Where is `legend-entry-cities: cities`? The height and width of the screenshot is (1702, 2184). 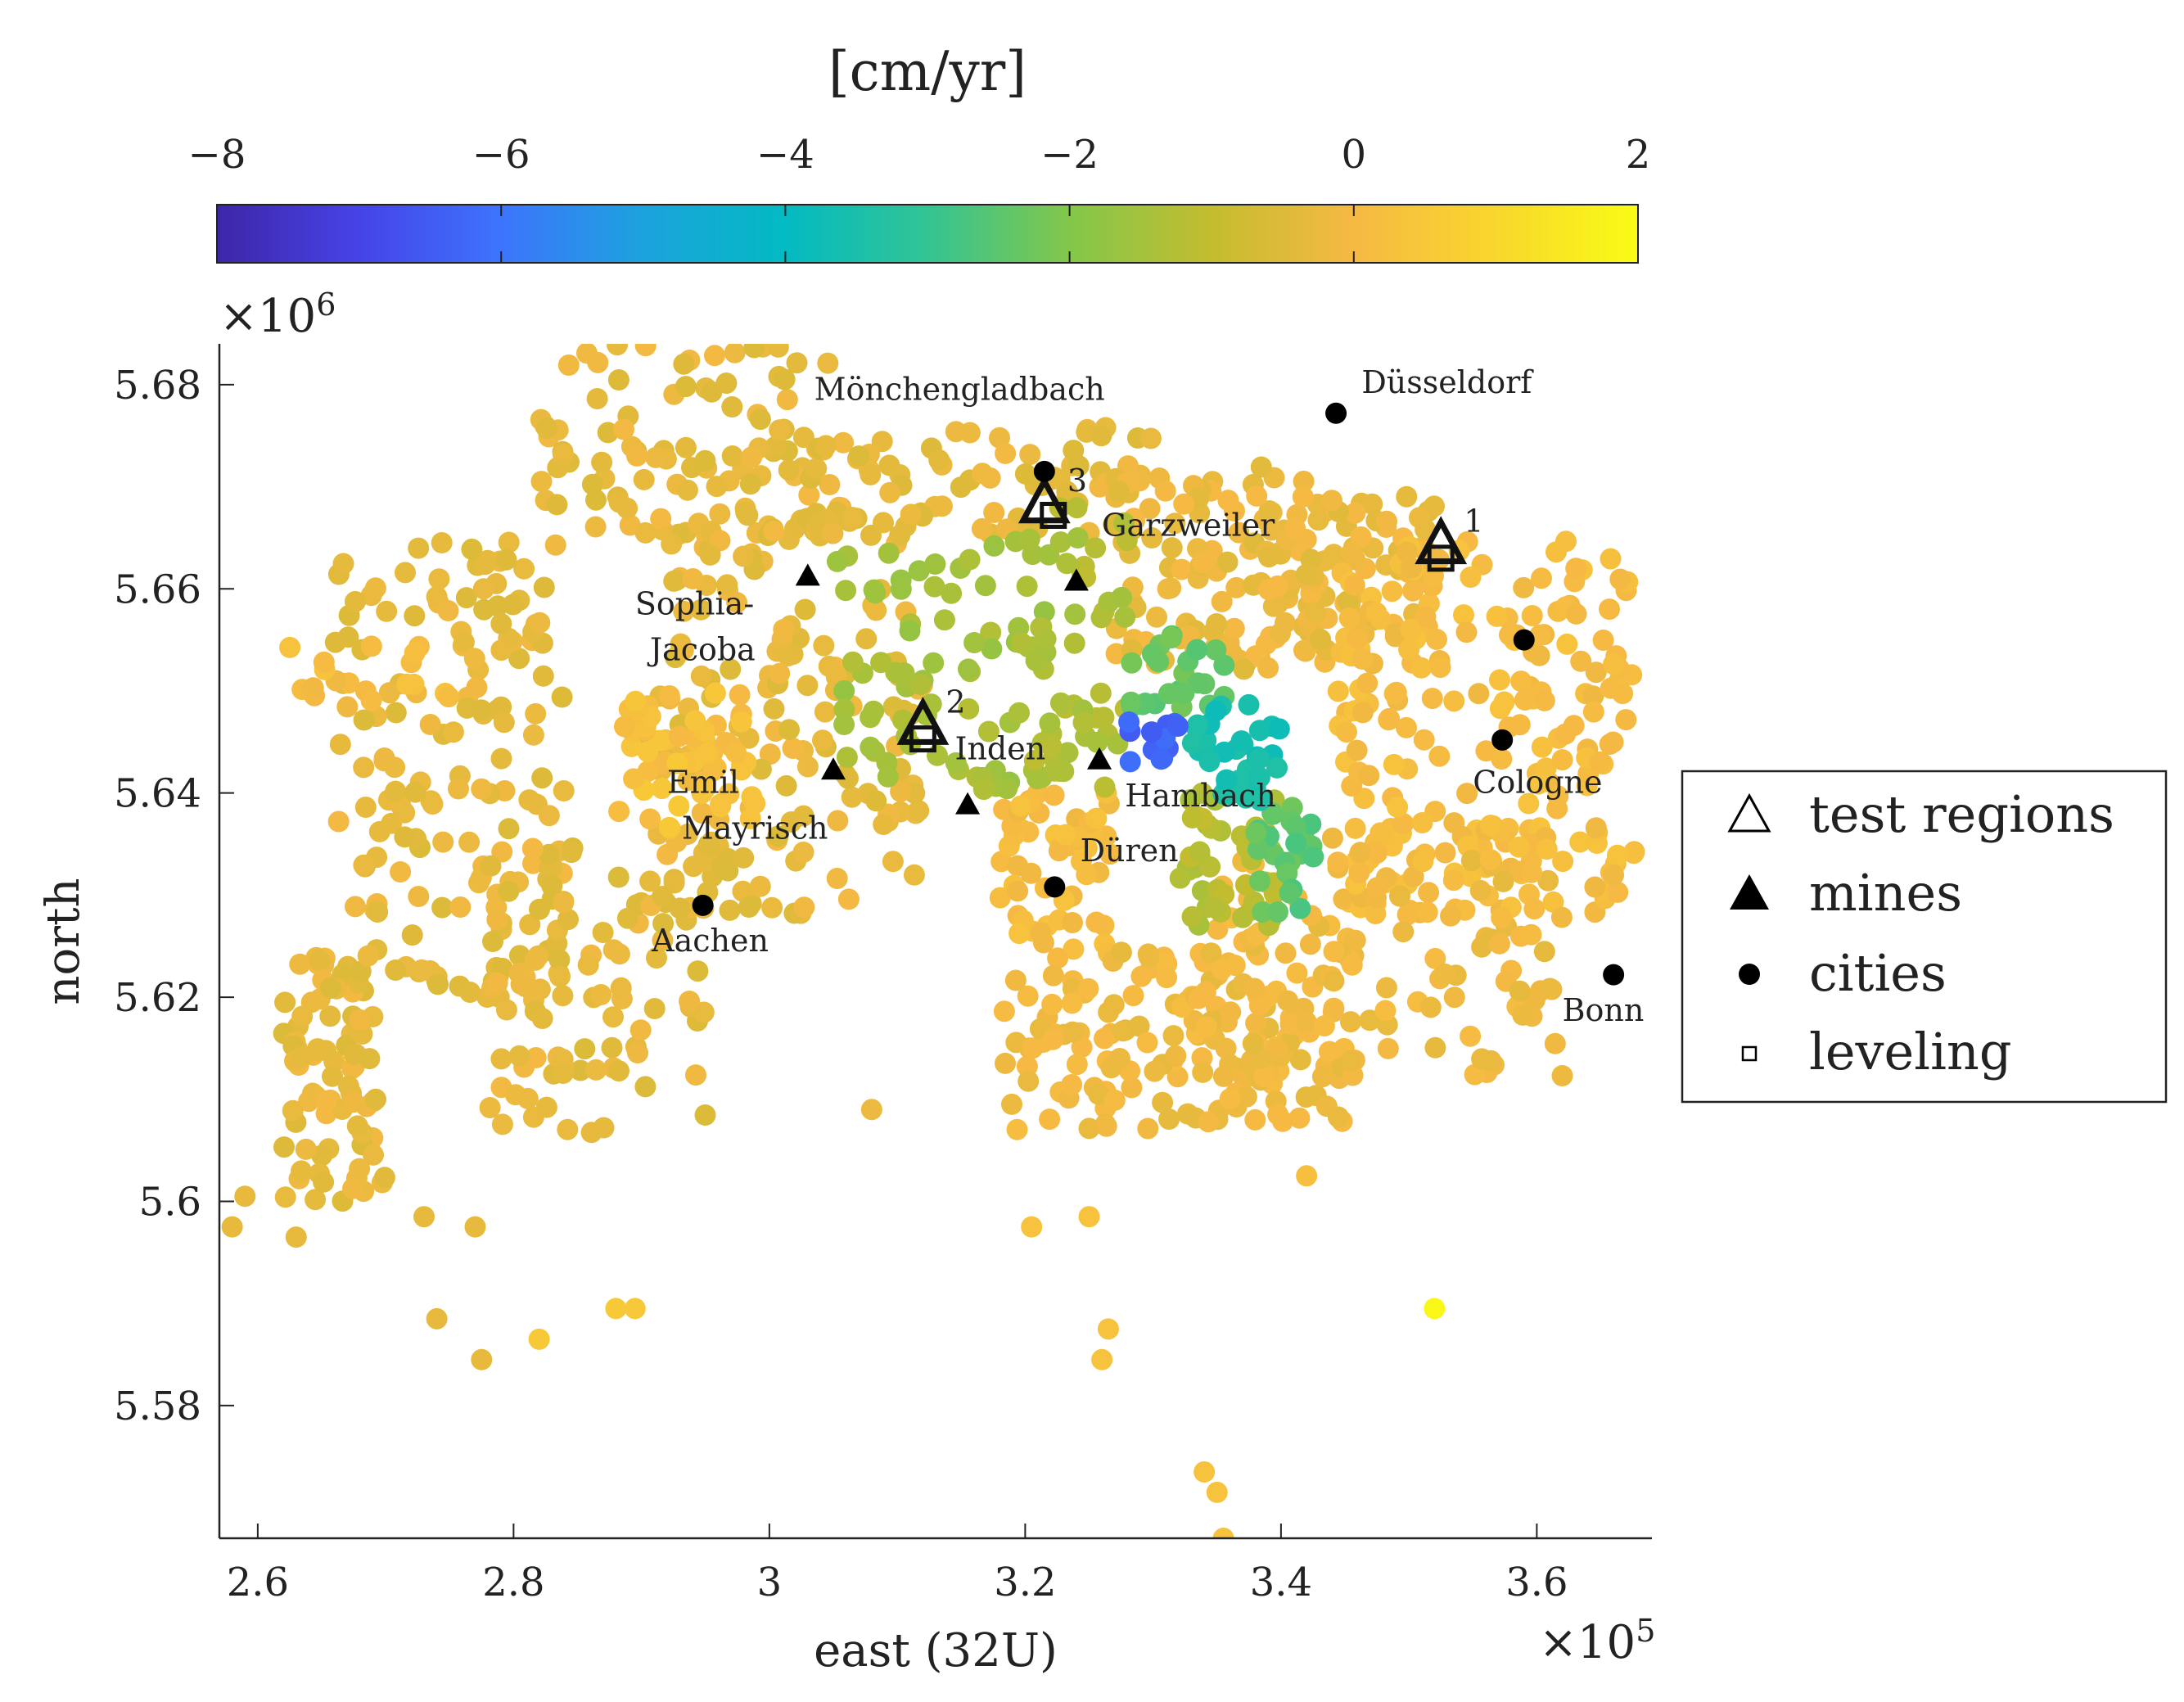 legend-entry-cities: cities is located at coordinates (1843, 973).